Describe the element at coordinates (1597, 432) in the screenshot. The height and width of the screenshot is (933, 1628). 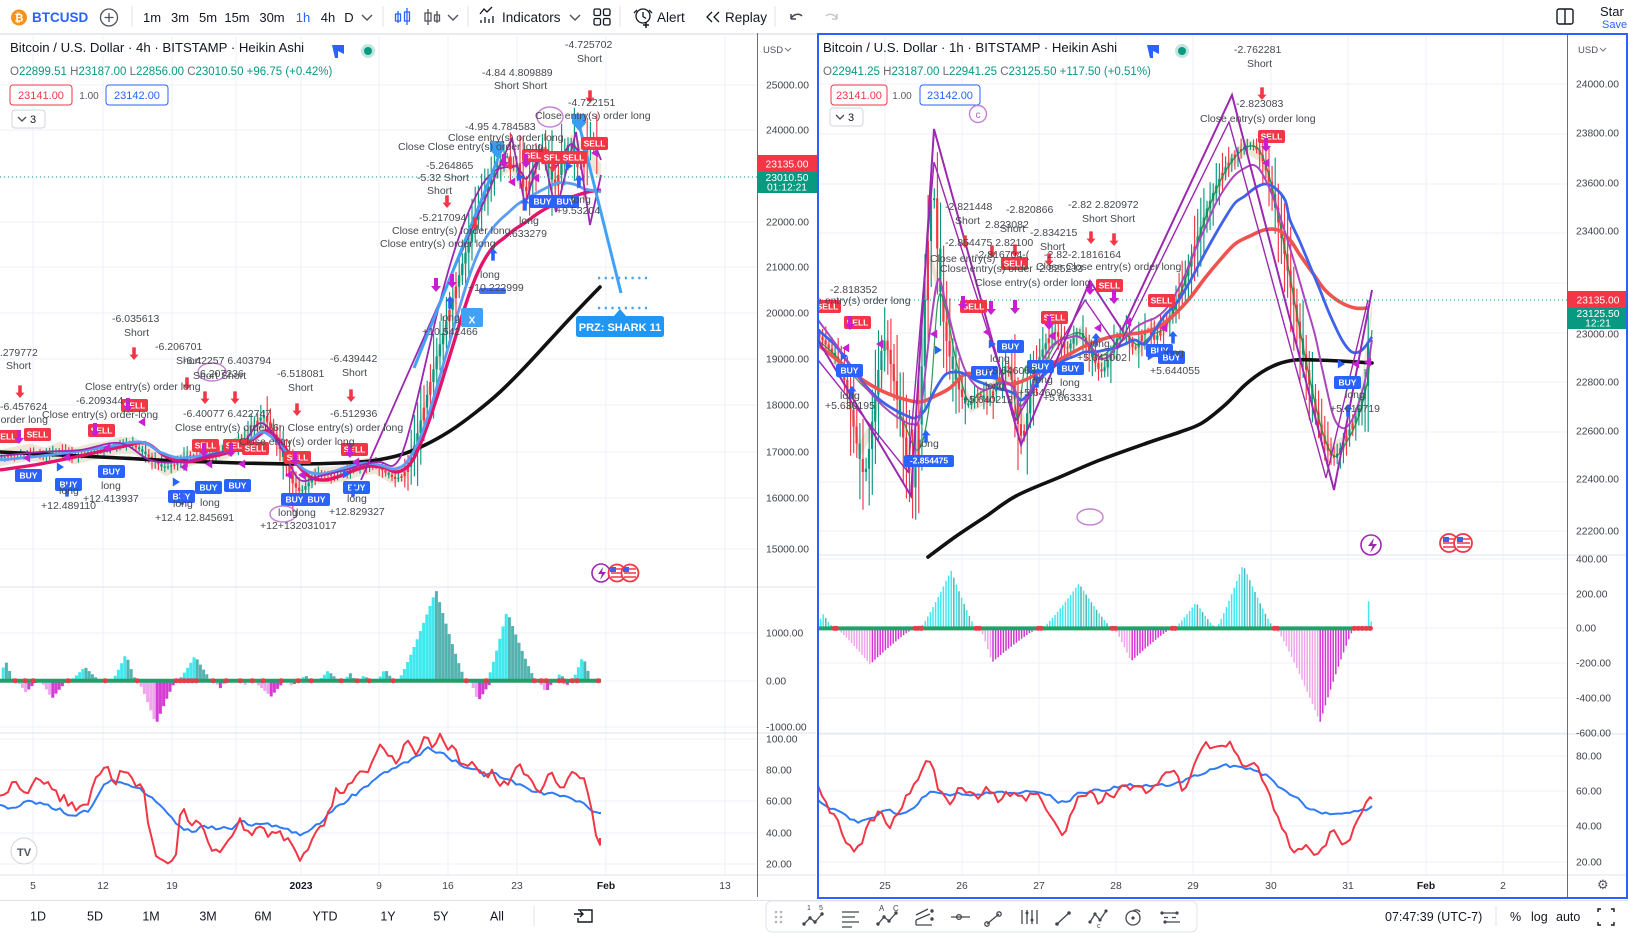
I see `svg-text: 22600.00` at that location.